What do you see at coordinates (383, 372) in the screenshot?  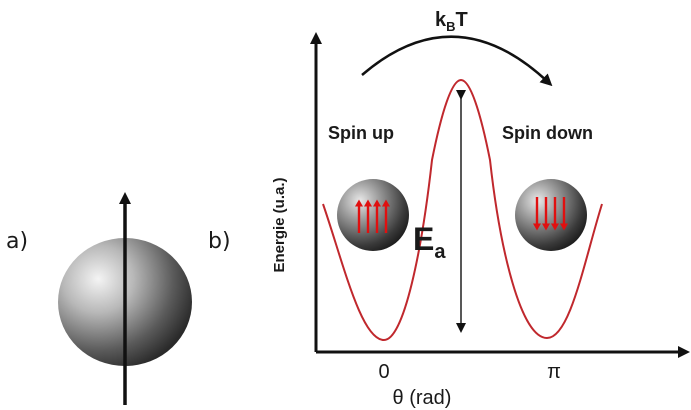 I see `x-tick-zero: 0` at bounding box center [383, 372].